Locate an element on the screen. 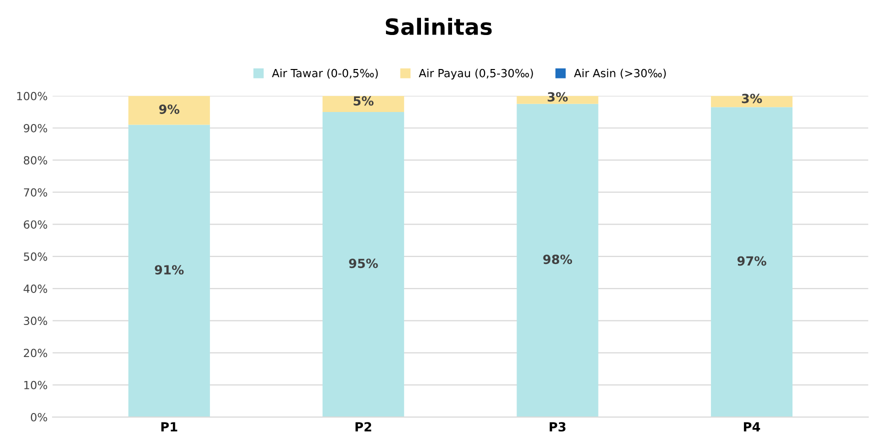 The height and width of the screenshot is (446, 877). y-tick-label: 100% is located at coordinates (32, 96).